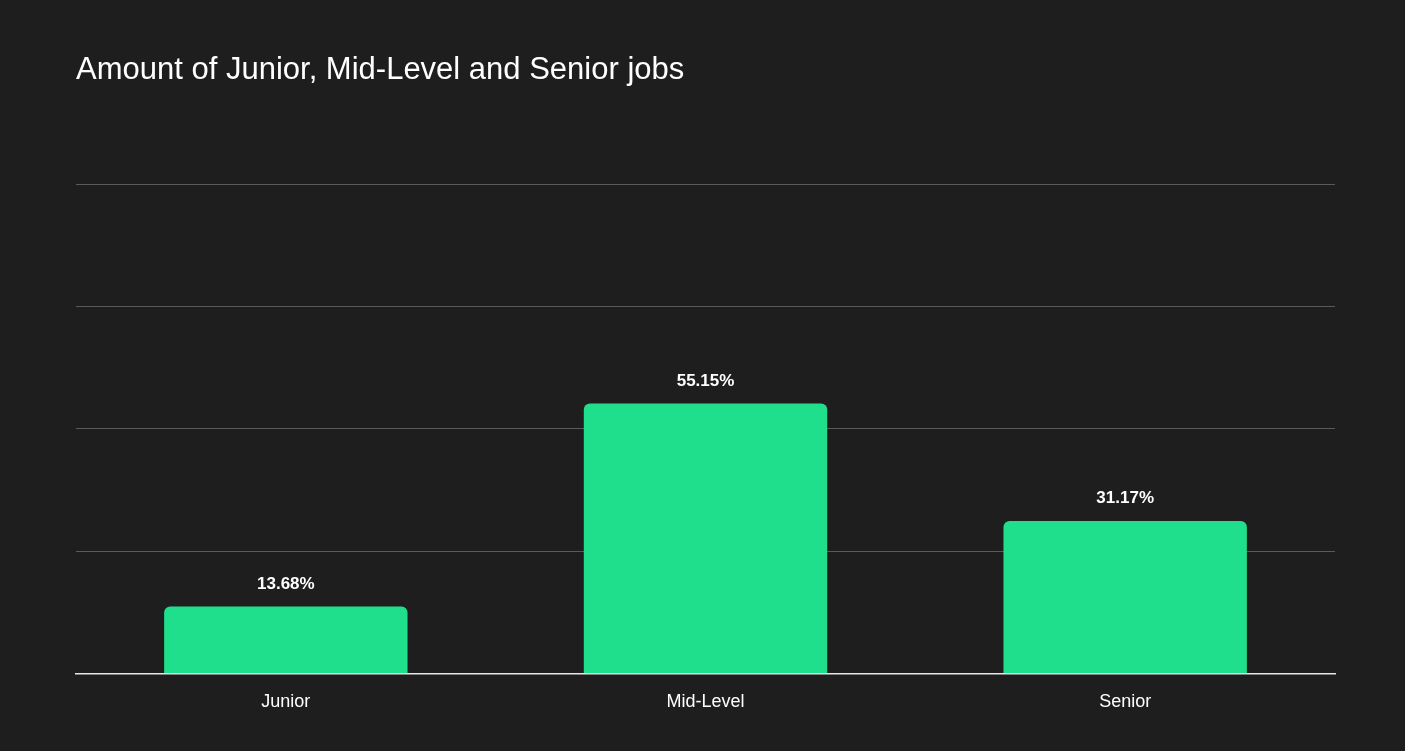 This screenshot has width=1405, height=751. I want to click on data-label: 55.15%, so click(705, 380).